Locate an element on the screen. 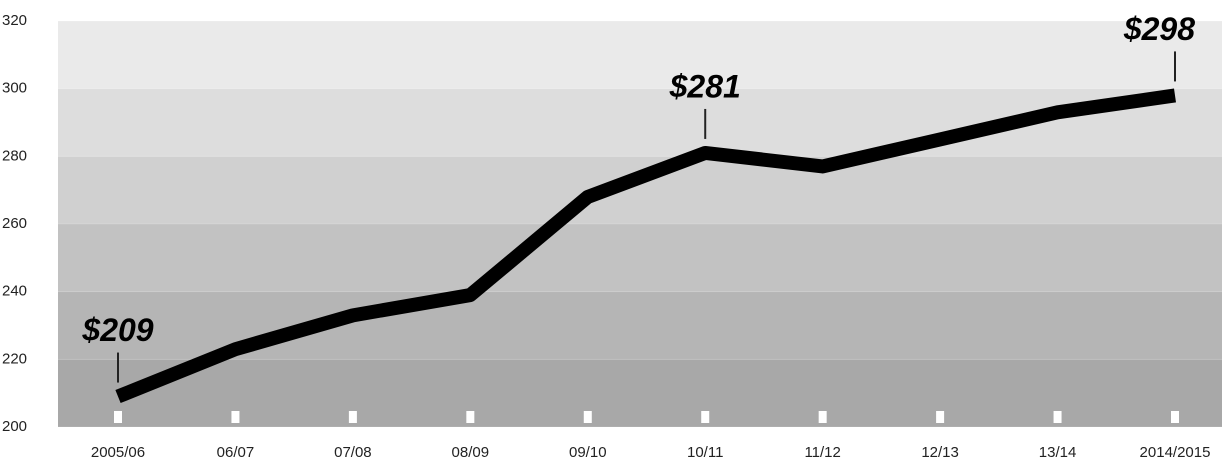  y-tick-label: 220 is located at coordinates (14, 358).